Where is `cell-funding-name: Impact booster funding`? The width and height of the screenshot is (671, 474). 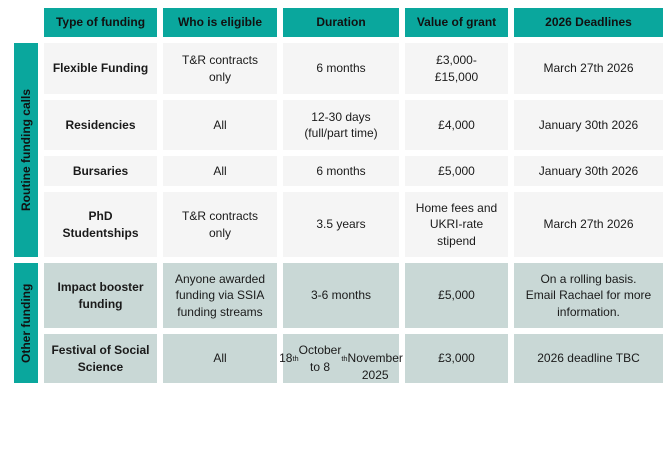
cell-funding-name: Impact booster funding is located at coordinates (100, 295).